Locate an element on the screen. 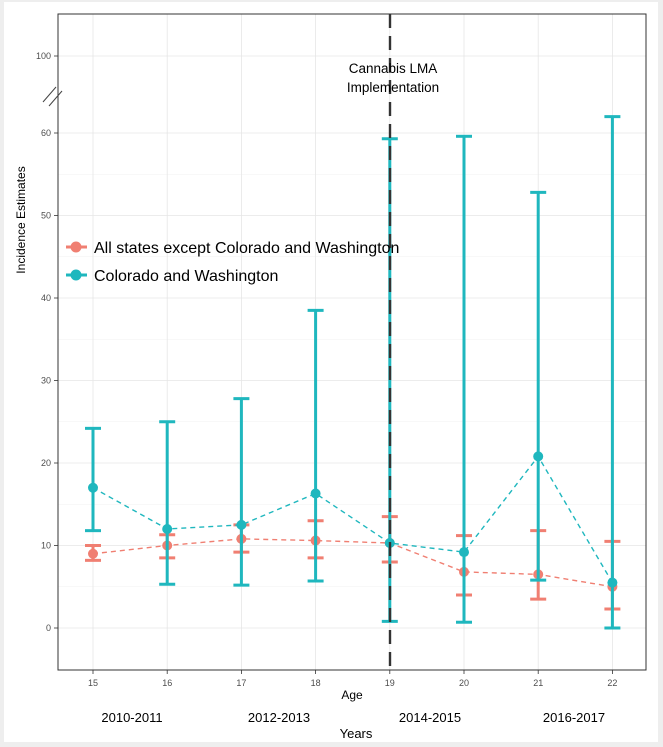 This screenshot has height=747, width=663. x-tick-label: 15 is located at coordinates (93, 683).